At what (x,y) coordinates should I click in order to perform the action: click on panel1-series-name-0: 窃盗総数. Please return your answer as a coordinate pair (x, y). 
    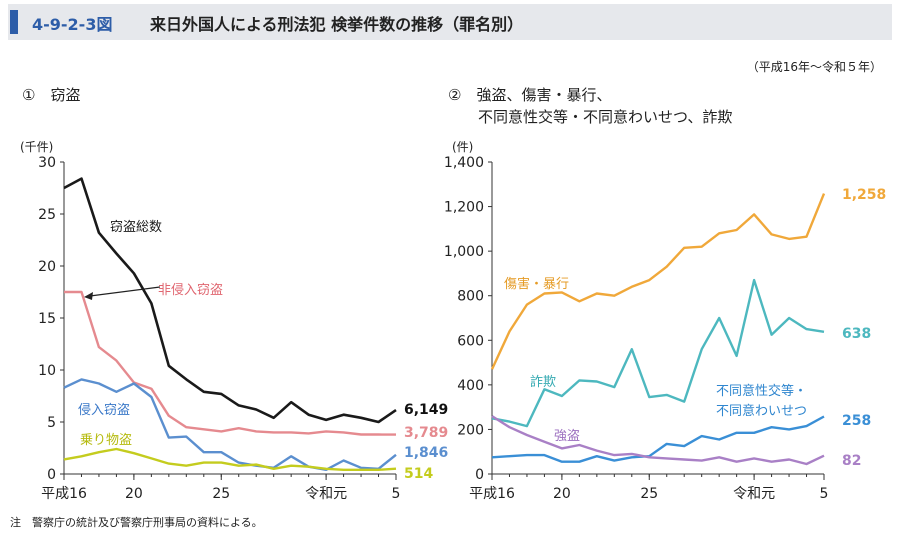
    Looking at the image, I should click on (136, 227).